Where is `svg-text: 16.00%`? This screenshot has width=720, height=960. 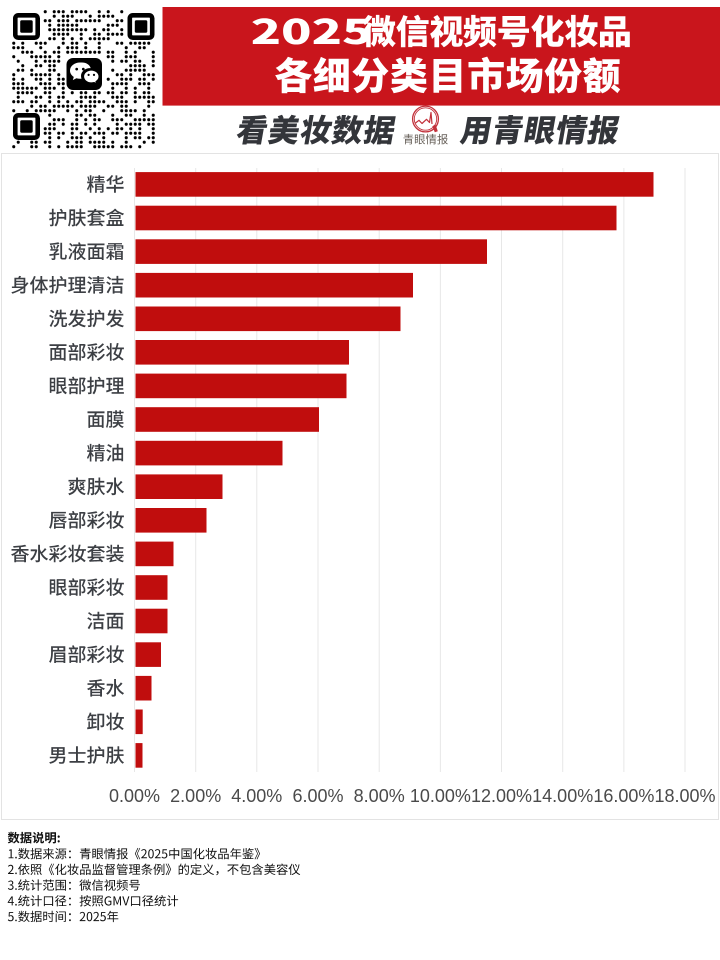 svg-text: 16.00% is located at coordinates (623, 796).